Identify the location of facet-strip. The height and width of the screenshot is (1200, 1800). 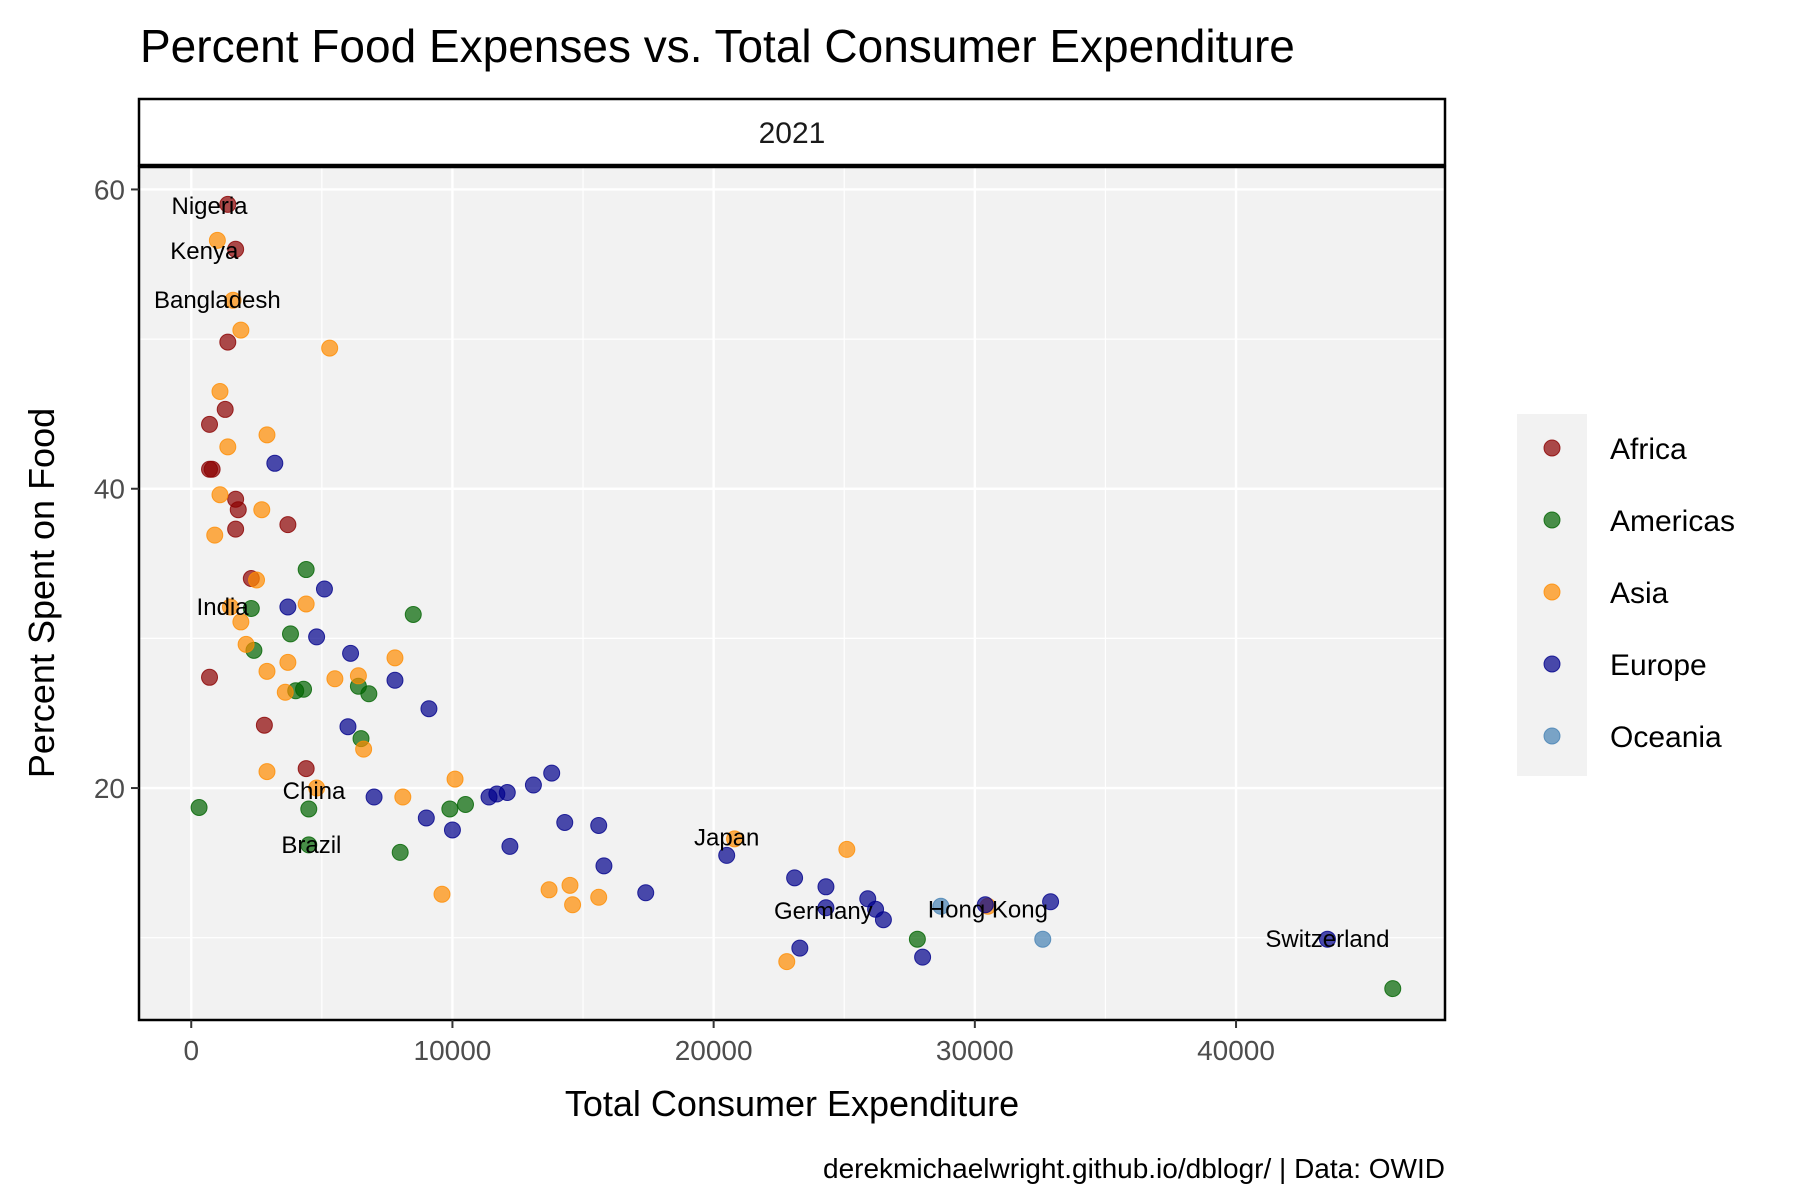
(792, 132).